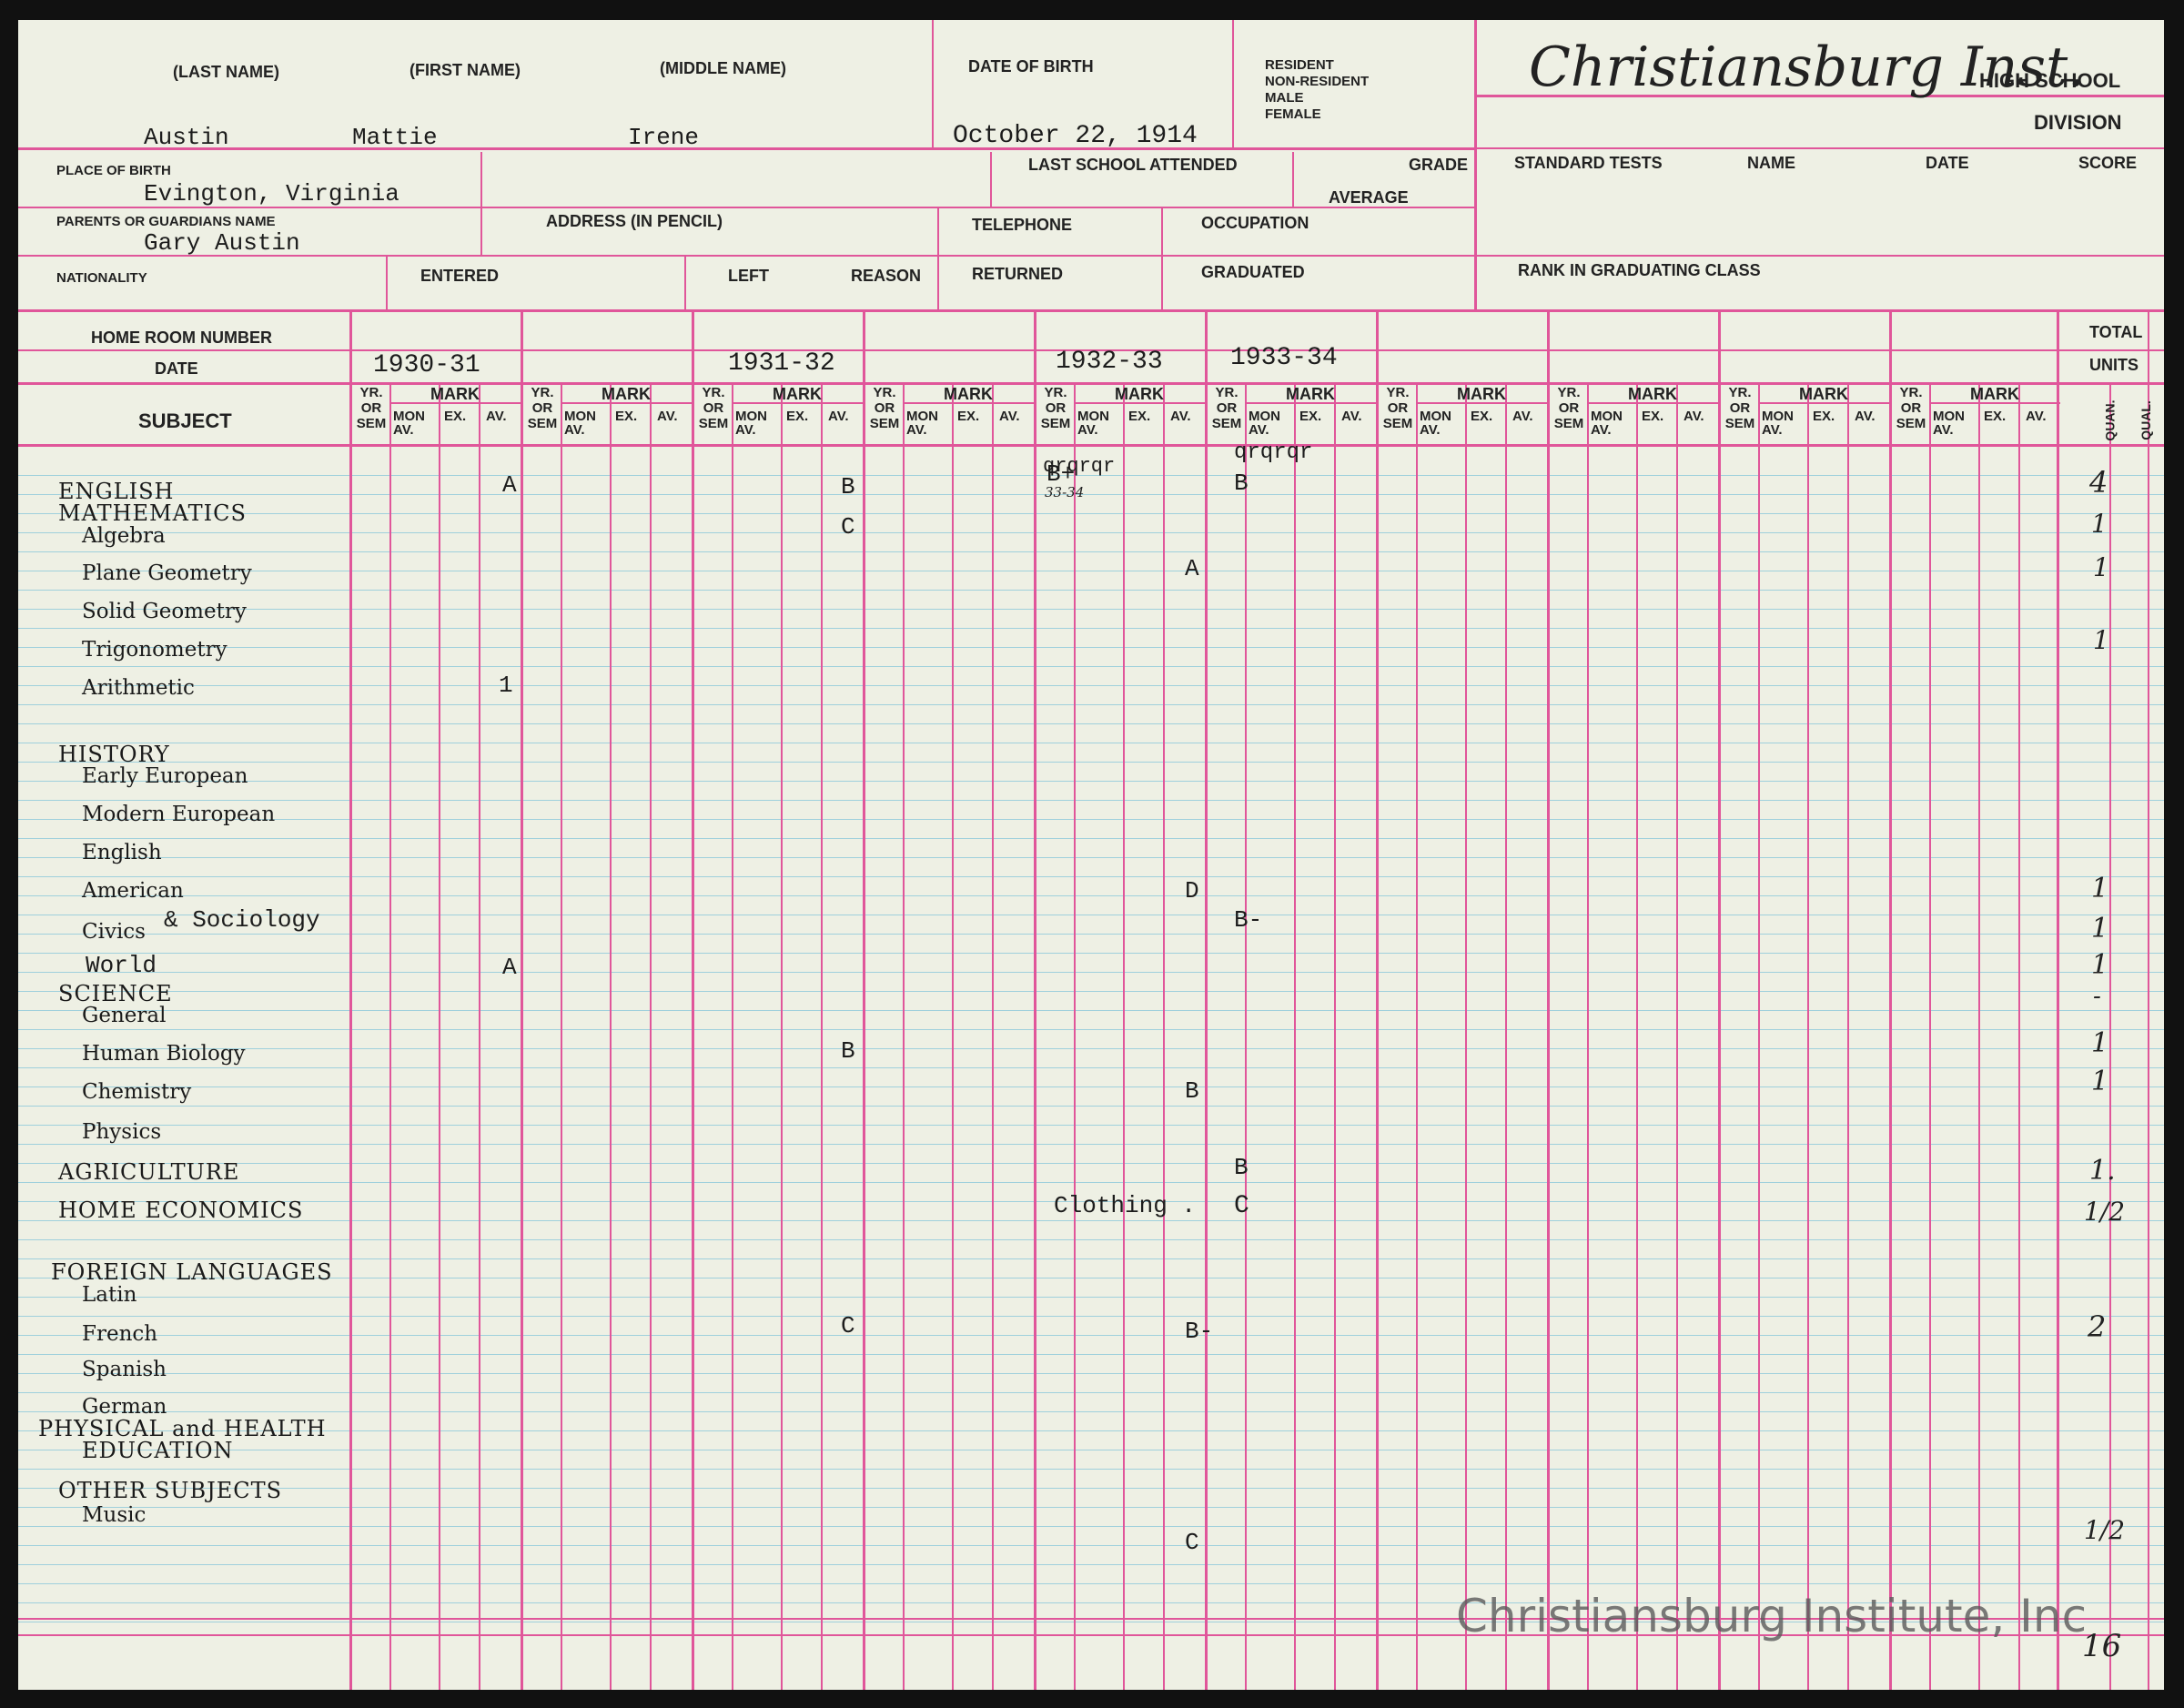  Describe the element at coordinates (1772, 1616) in the screenshot. I see `watermark: Christiansburg Institute, Inc` at that location.